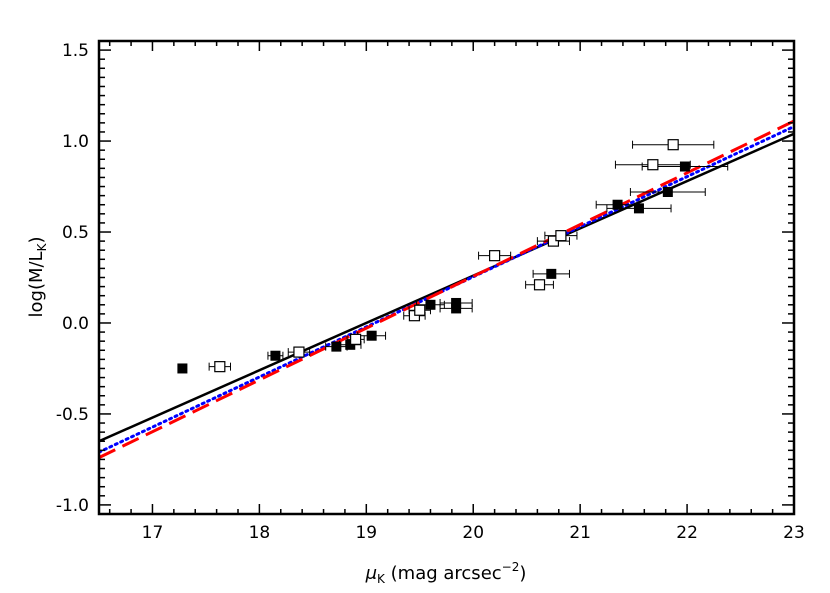  I want to click on x-tick-label: 19, so click(366, 533).